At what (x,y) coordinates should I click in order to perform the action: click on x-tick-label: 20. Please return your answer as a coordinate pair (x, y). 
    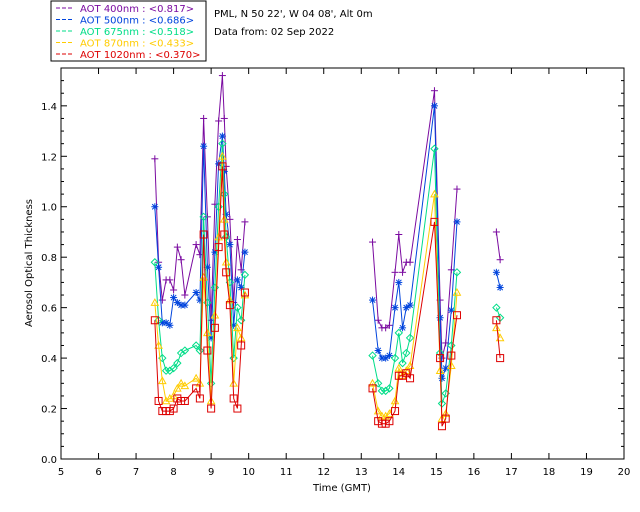
    Looking at the image, I should click on (624, 472).